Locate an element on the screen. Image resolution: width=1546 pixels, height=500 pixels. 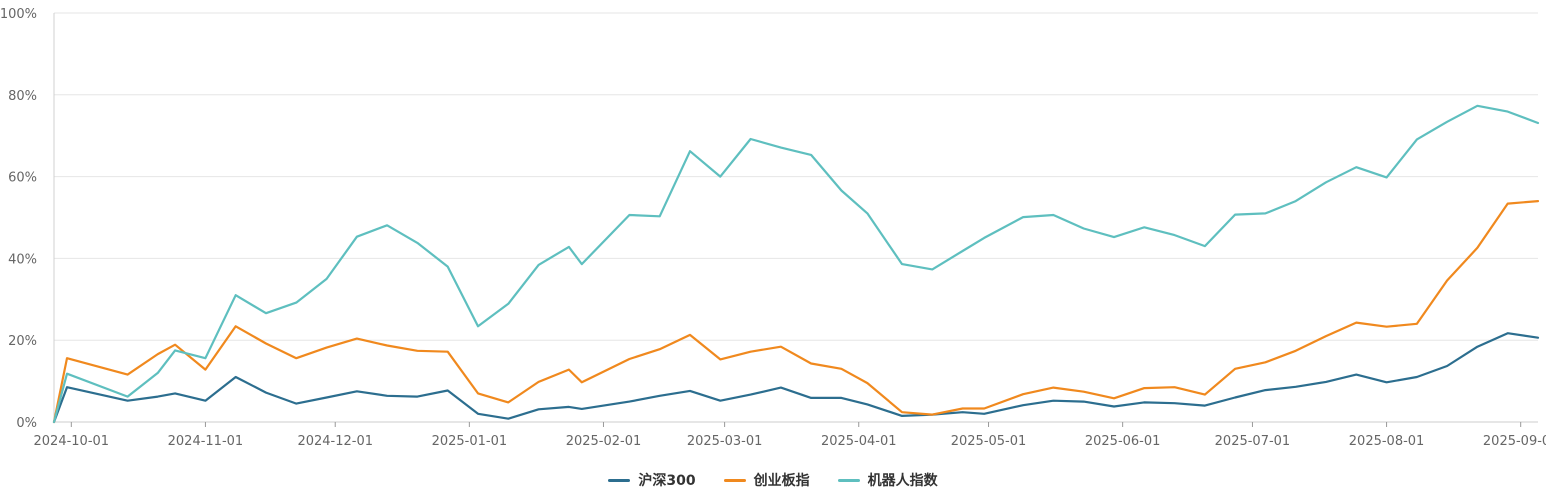
legend: 沪深300 创业板指 机器人指数 is located at coordinates (773, 480).